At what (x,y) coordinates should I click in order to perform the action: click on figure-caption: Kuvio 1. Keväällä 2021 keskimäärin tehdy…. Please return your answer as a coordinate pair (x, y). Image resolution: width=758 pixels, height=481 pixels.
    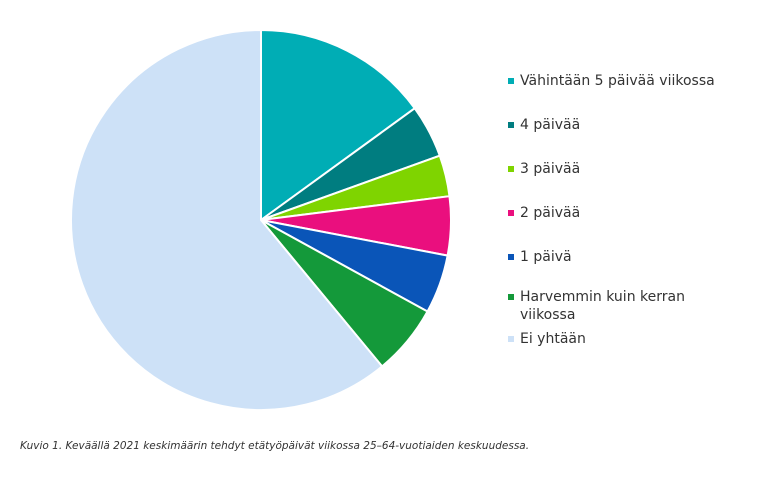
    Looking at the image, I should click on (275, 446).